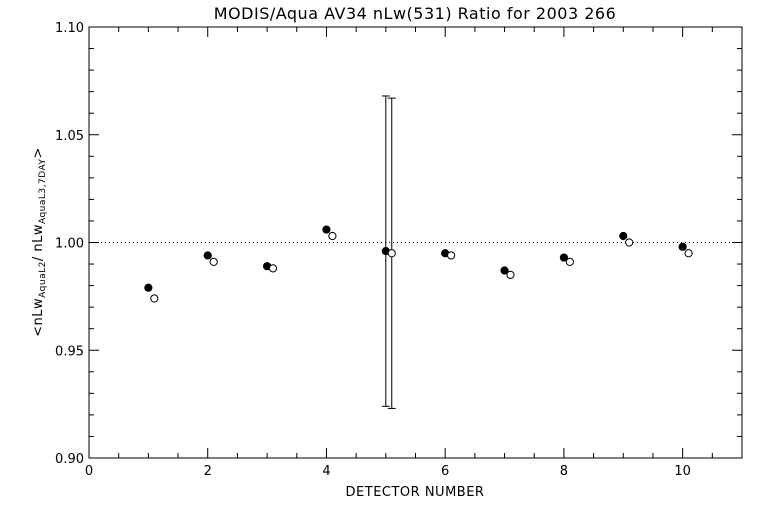 This screenshot has height=517, width=768. What do you see at coordinates (445, 471) in the screenshot?
I see `x-tick-label: 6` at bounding box center [445, 471].